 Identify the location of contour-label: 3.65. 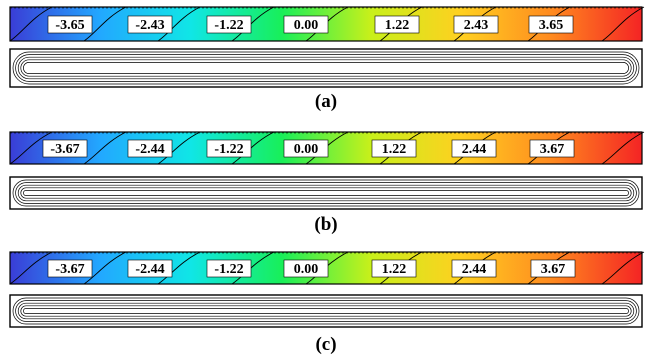
(551, 25).